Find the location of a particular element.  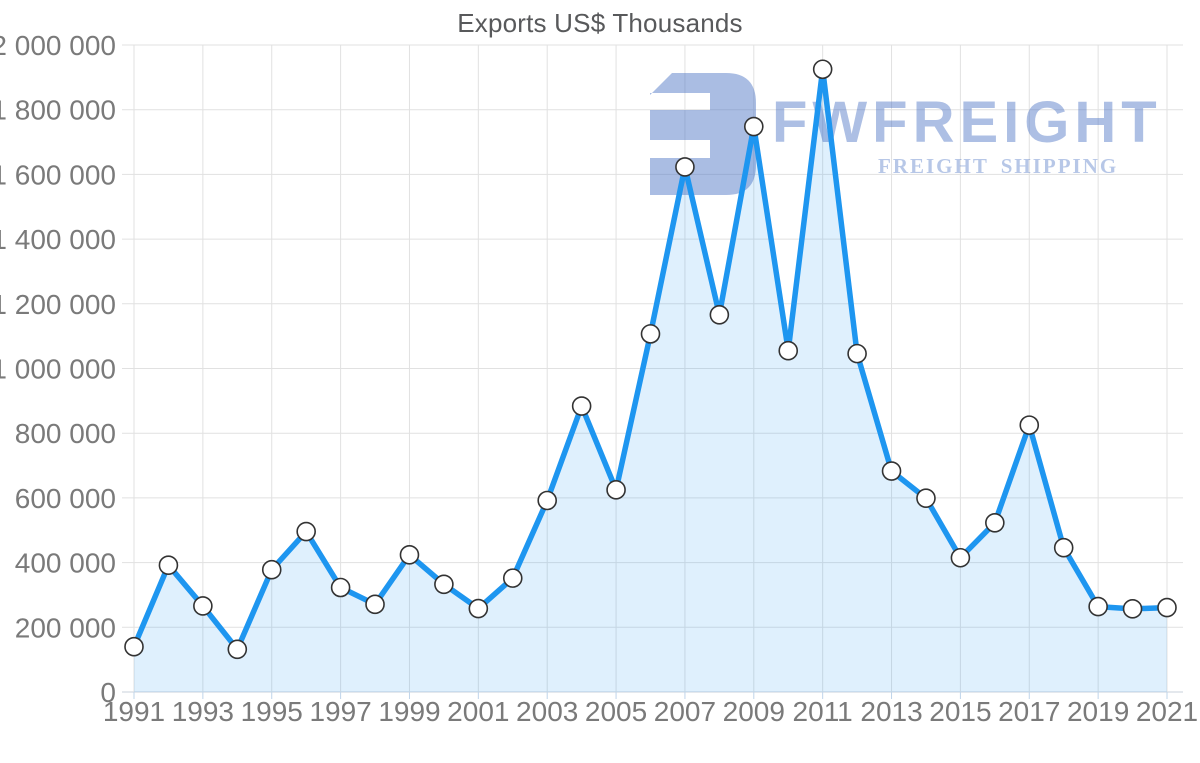

y-axis-tick-label: 1 800 000 is located at coordinates (58, 110).